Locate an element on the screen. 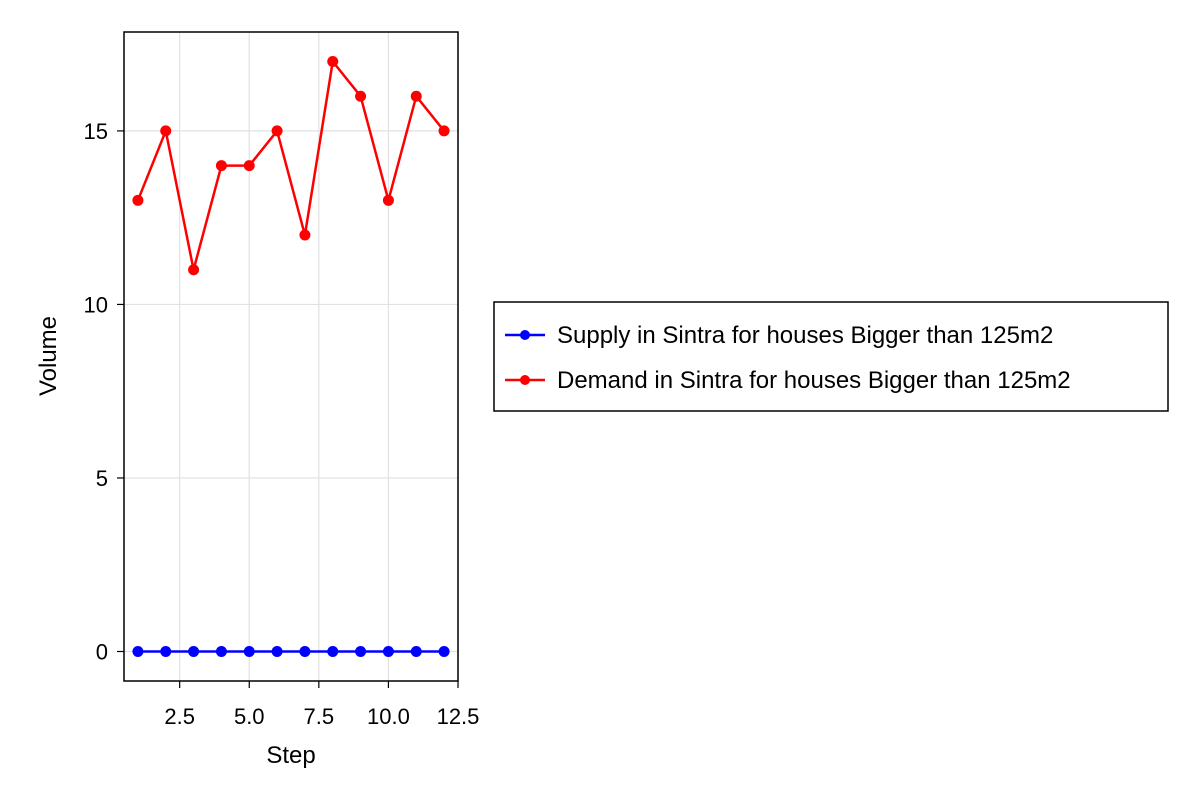  x-tick-label: 2.5 is located at coordinates (179, 716).